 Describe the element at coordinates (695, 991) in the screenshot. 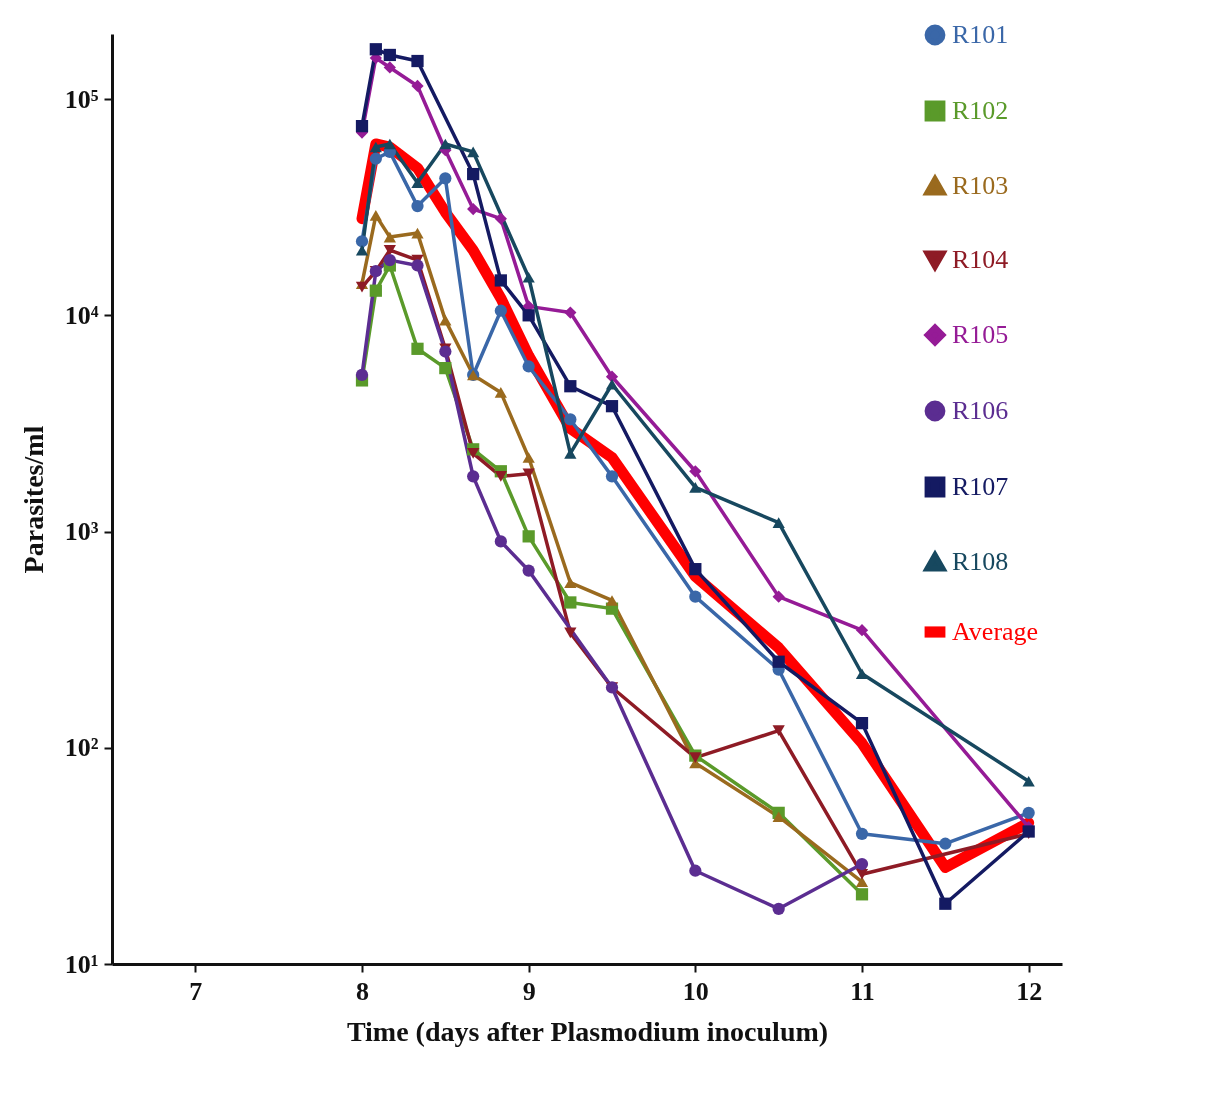

I see `x-tick-label: 10` at that location.